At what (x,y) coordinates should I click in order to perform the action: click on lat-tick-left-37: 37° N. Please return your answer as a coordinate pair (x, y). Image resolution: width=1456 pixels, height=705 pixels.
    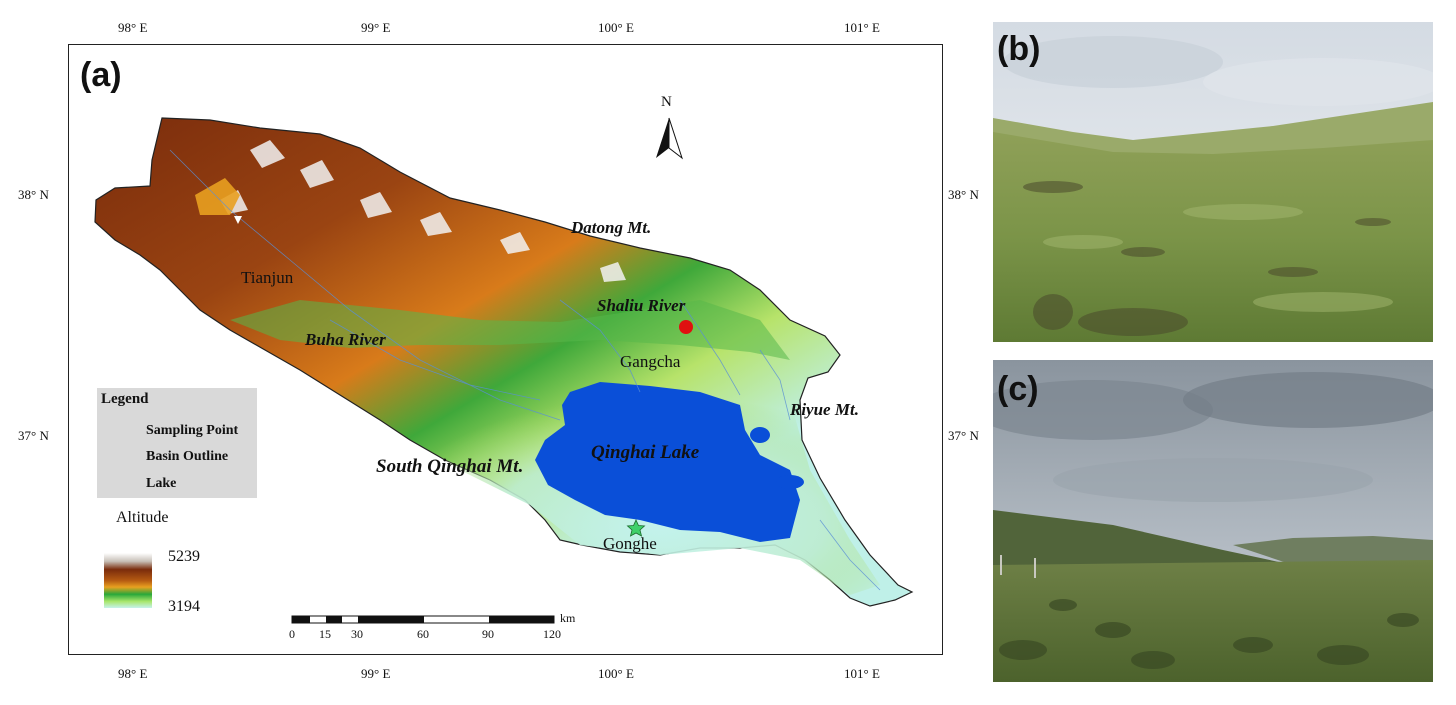
    Looking at the image, I should click on (33, 435).